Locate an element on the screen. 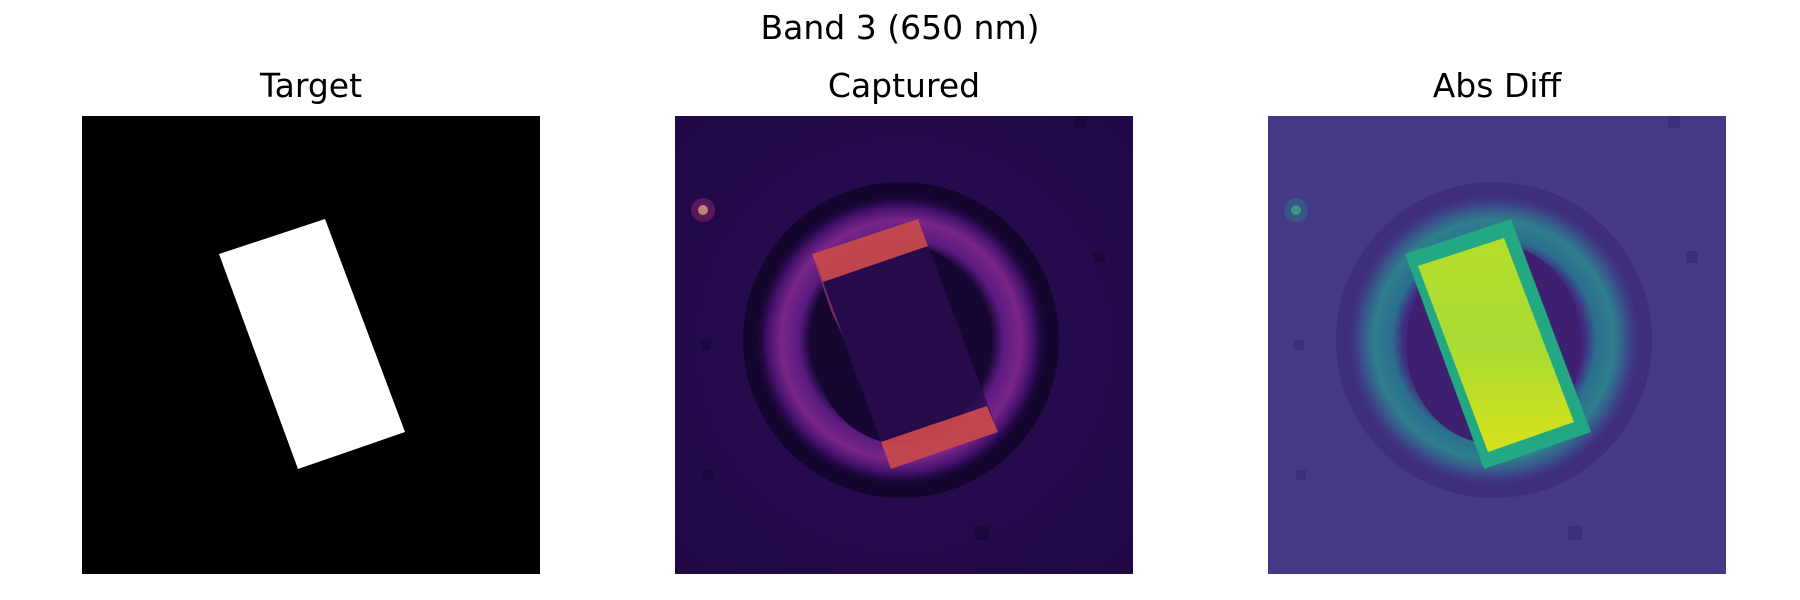  target-rectangle is located at coordinates (312, 344).